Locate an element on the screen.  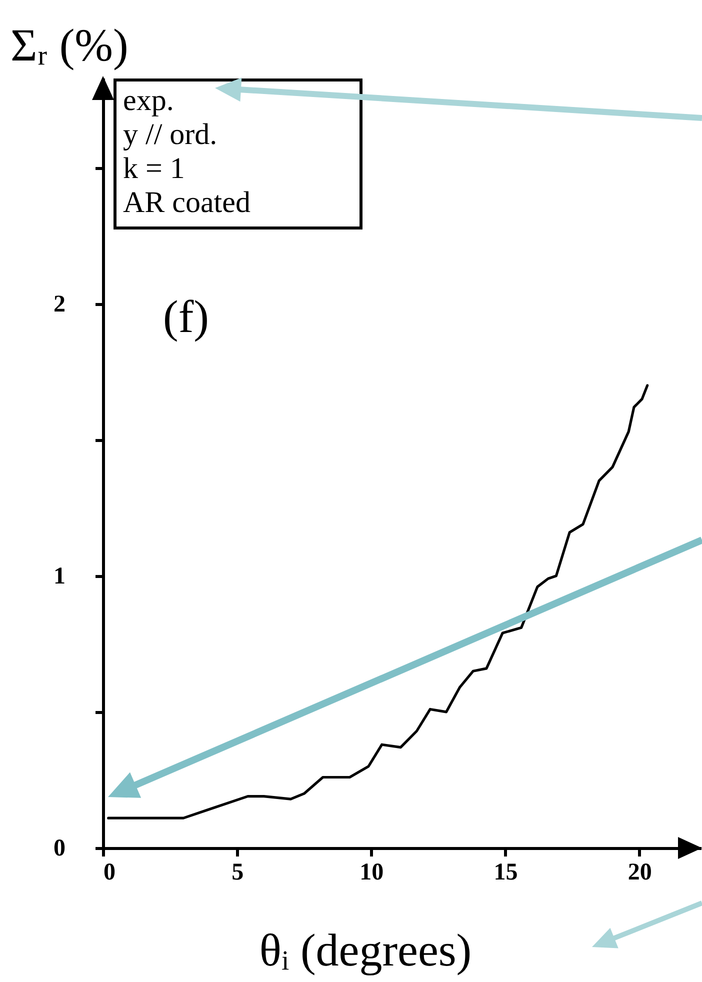
annotation: (f) is located at coordinates (186, 316).